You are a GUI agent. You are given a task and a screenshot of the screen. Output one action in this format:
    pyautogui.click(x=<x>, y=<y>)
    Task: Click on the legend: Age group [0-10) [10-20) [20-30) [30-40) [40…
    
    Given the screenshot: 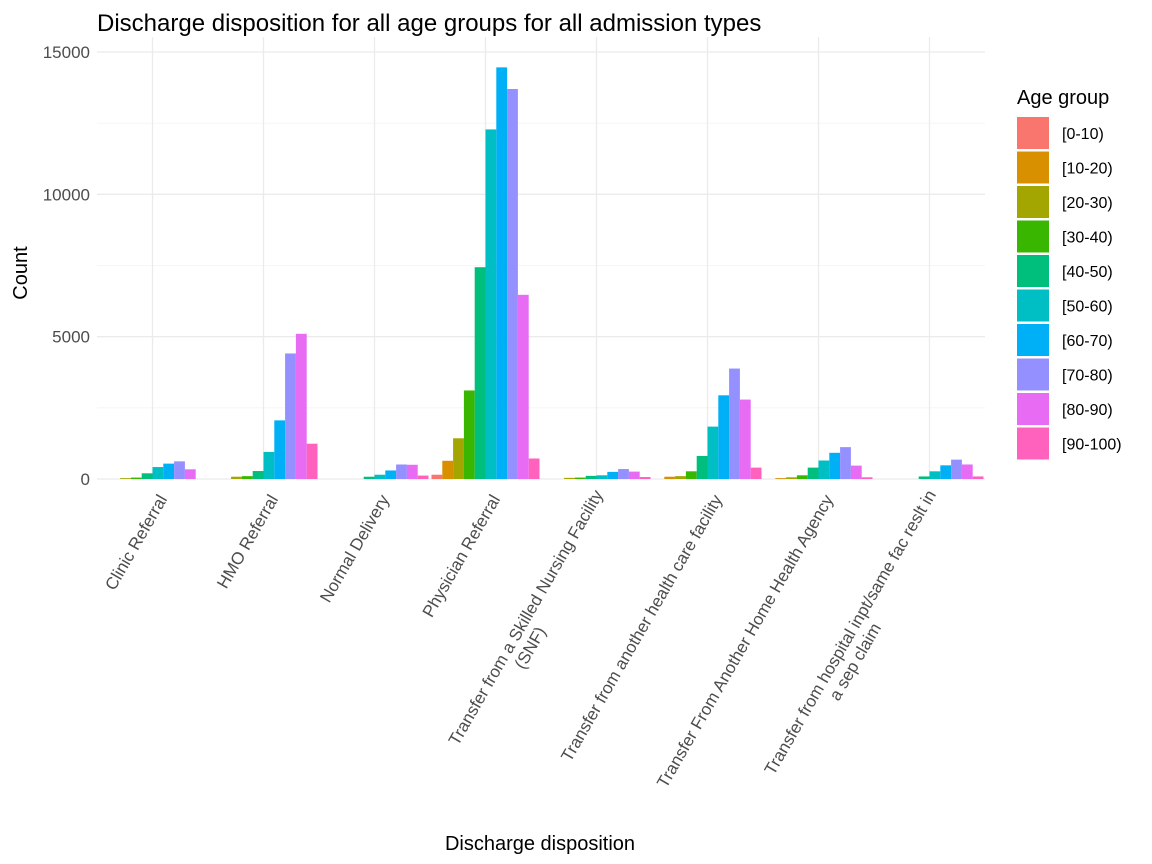 What is the action you would take?
    pyautogui.click(x=1069, y=273)
    